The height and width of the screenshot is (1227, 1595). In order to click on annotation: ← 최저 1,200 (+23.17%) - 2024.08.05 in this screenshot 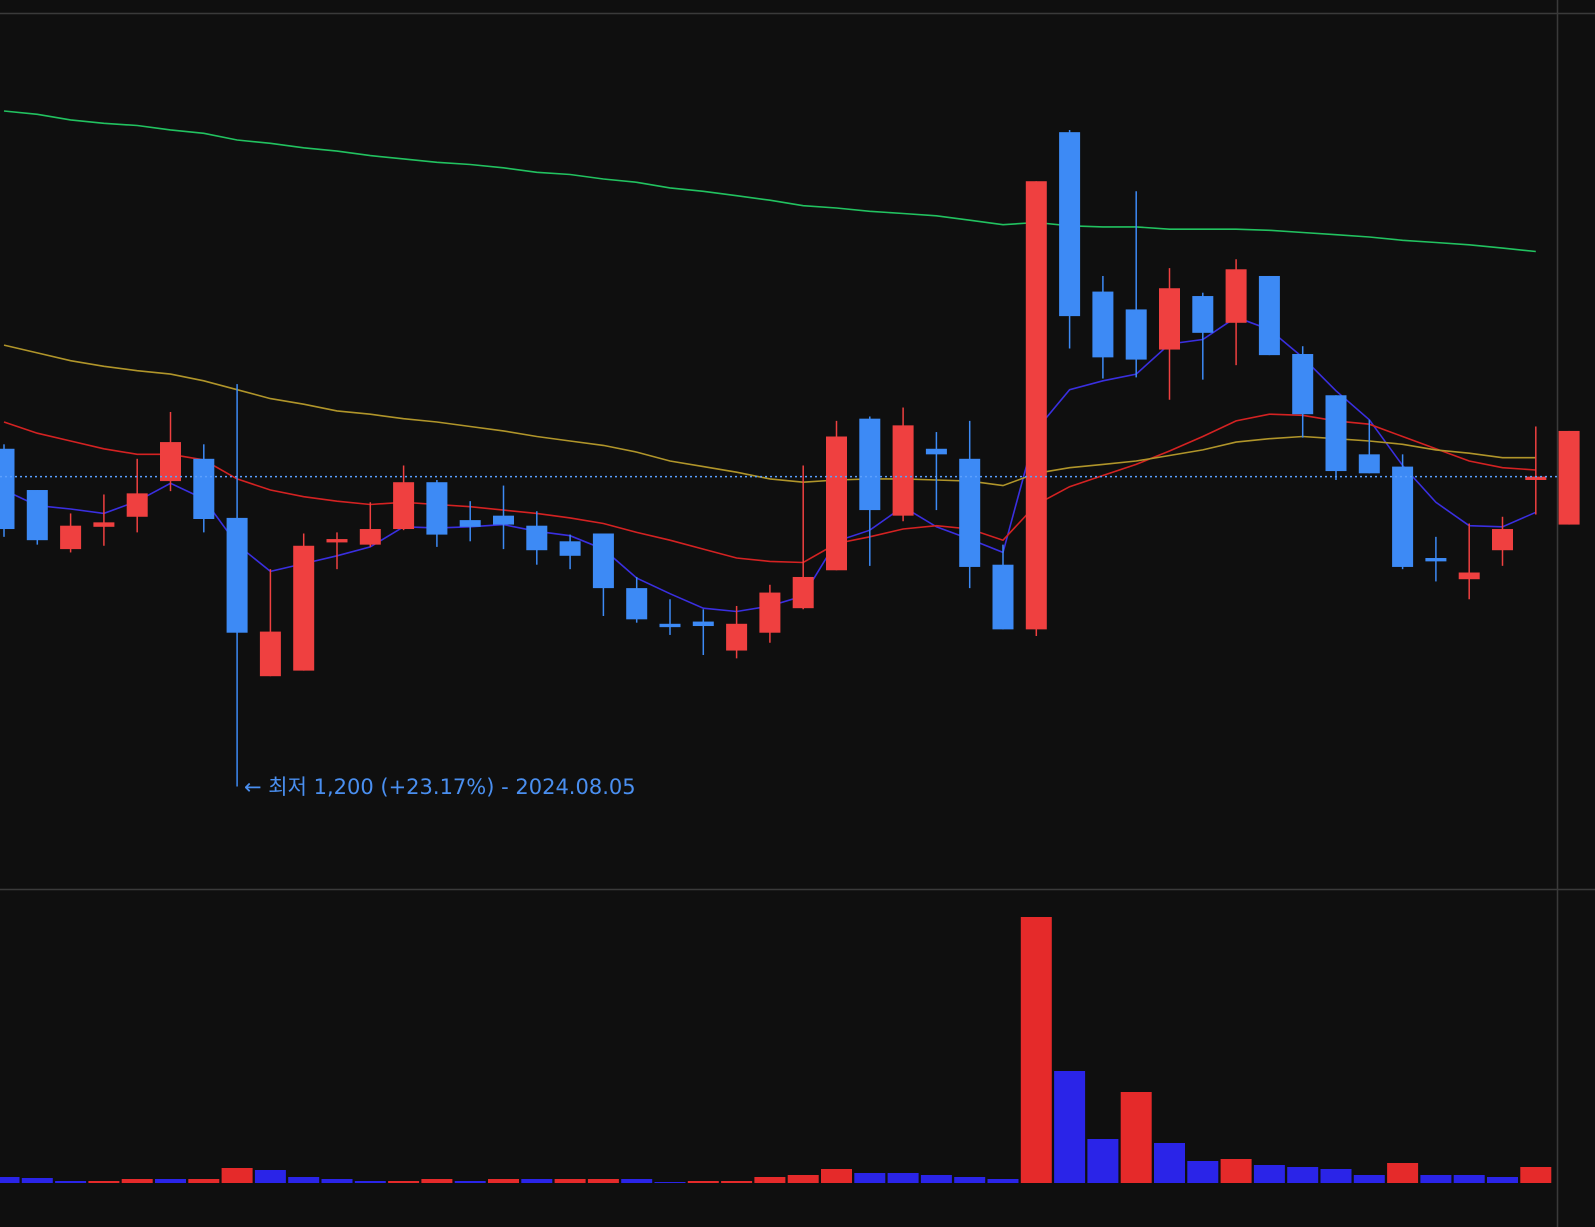, I will do `click(440, 787)`.